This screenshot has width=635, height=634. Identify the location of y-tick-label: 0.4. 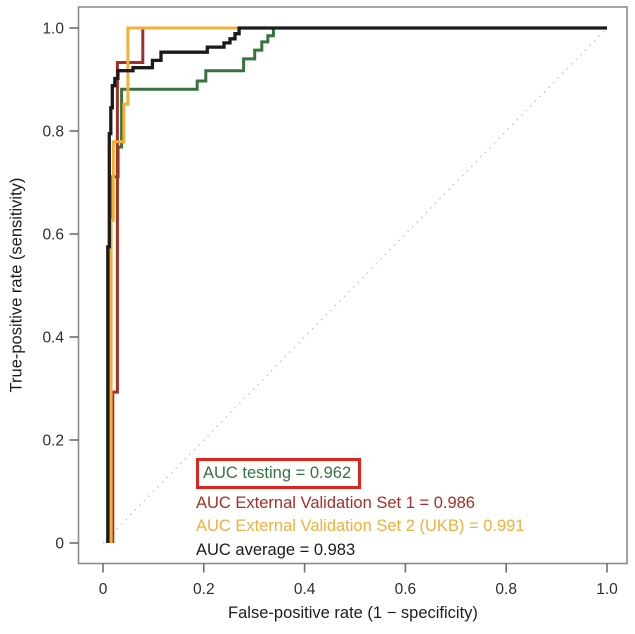
(53, 338).